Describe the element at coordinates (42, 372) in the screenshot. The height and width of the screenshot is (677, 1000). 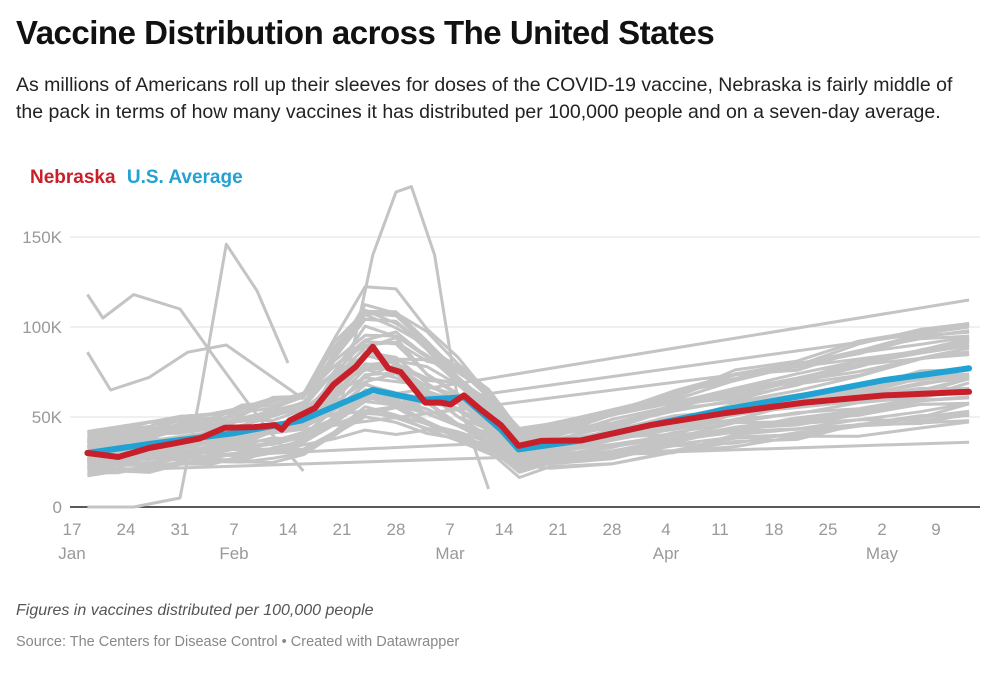
I see `y-axis-labels: 0 50K 100K 150K` at that location.